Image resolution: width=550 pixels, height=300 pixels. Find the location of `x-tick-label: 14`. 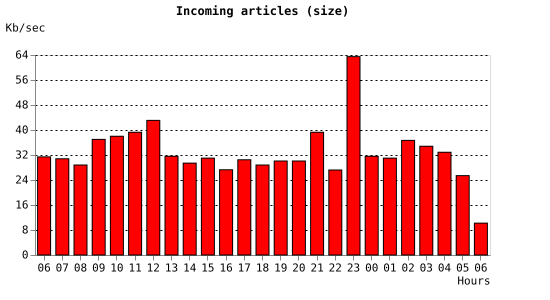

x-tick-label: 14 is located at coordinates (190, 268).